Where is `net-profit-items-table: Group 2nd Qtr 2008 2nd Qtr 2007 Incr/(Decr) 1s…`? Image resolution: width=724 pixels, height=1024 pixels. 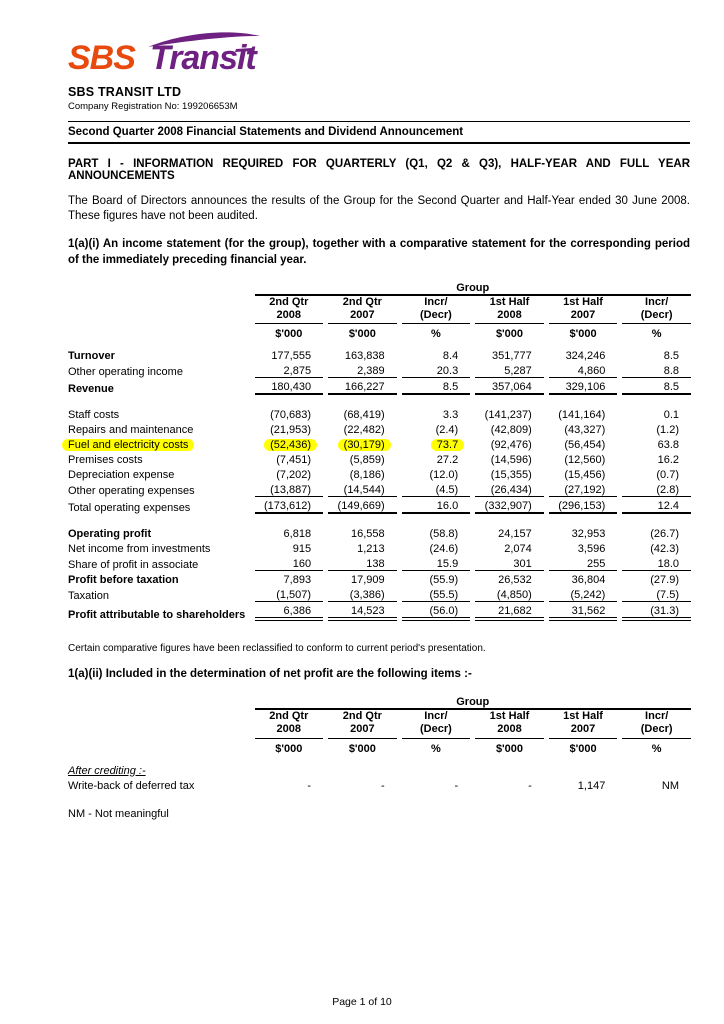
net-profit-items-table: Group 2nd Qtr 2008 2nd Qtr 2007 Incr/(Decr) 1s… is located at coordinates (379, 743).